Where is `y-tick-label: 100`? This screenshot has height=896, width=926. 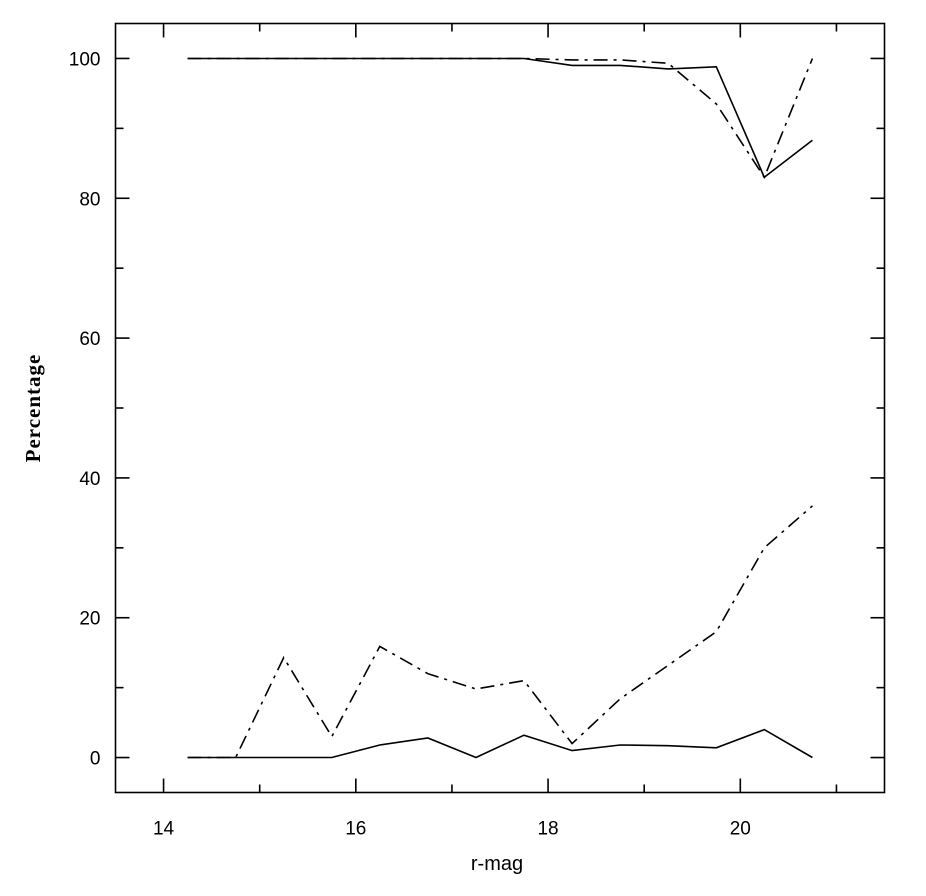
y-tick-label: 100 is located at coordinates (85, 59).